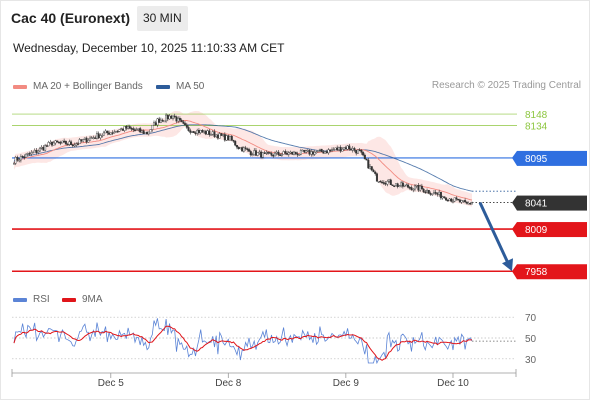  I want to click on x-tick-label: Dec 5, so click(111, 383).